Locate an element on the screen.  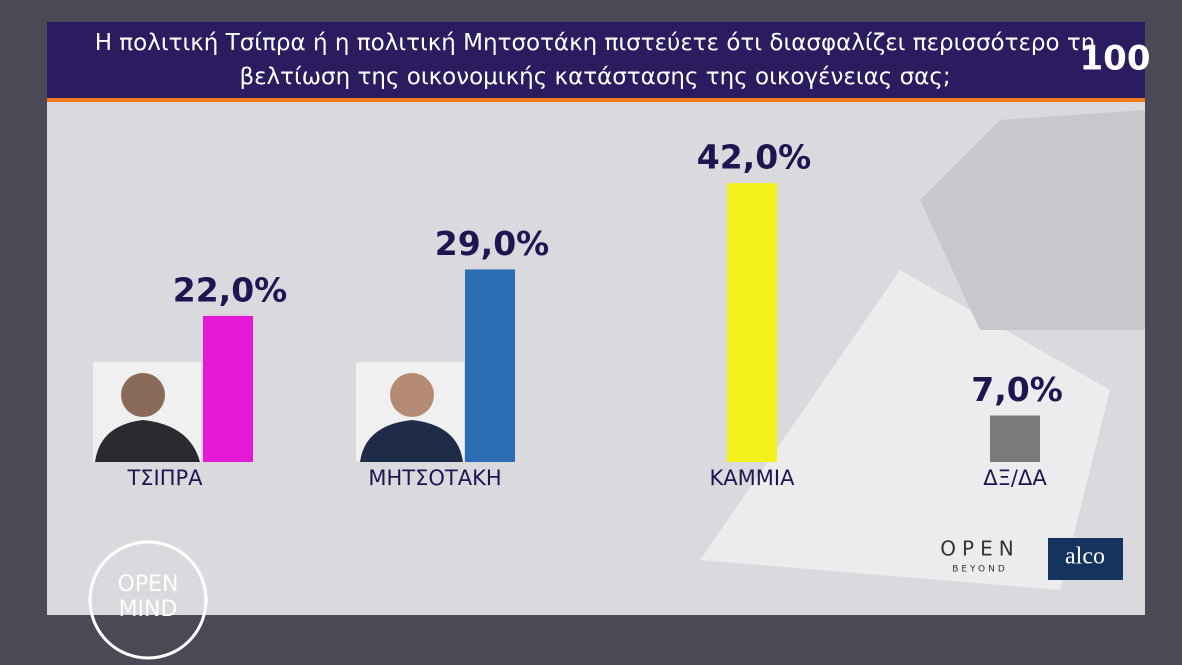
open-logo: OPEN is located at coordinates (979, 549).